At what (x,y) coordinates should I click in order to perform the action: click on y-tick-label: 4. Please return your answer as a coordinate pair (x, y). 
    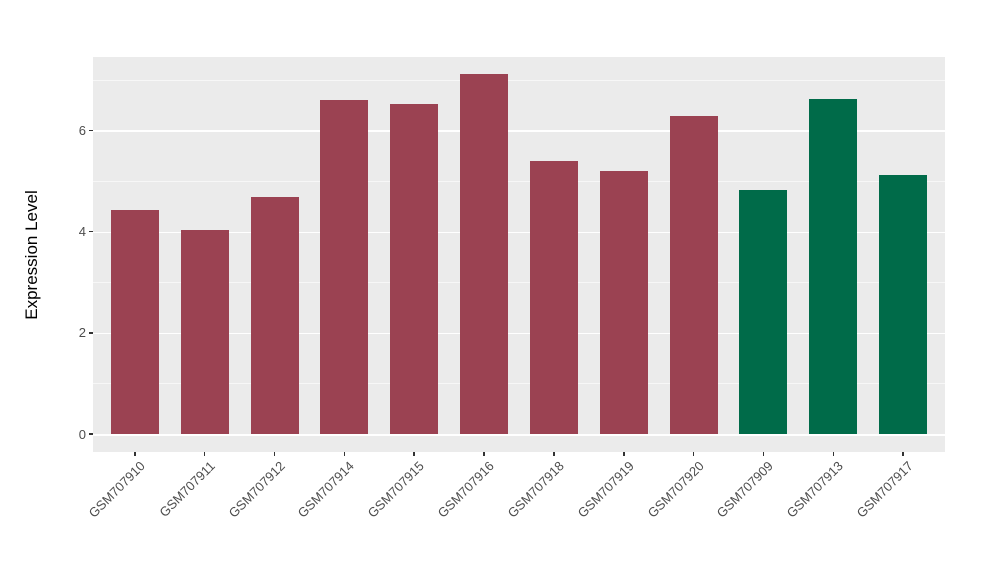
    Looking at the image, I should click on (82, 232).